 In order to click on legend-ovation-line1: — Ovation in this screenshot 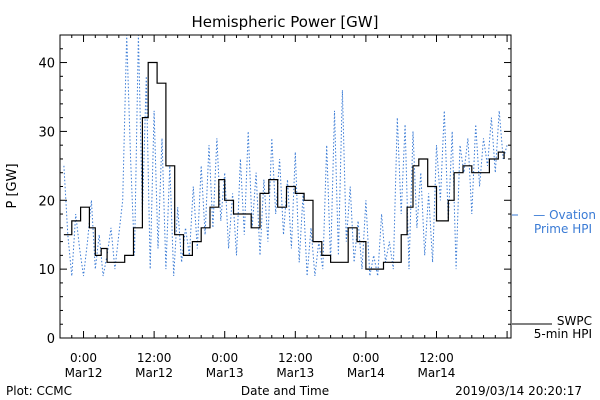, I will do `click(564, 215)`.